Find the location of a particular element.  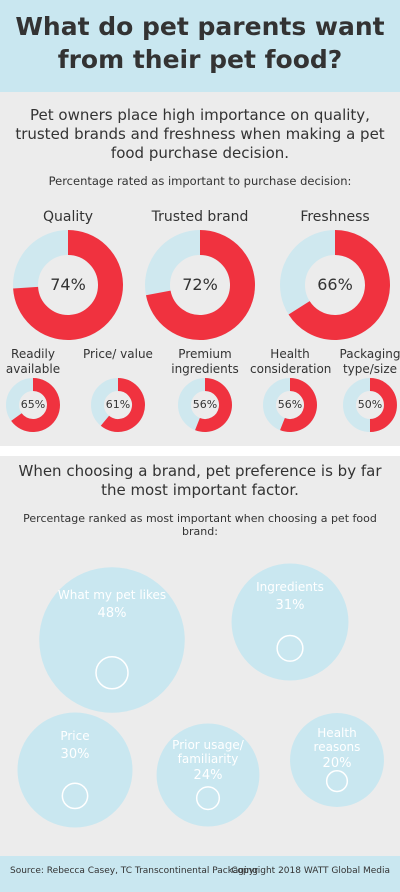

value-label: 48% is located at coordinates (112, 613).